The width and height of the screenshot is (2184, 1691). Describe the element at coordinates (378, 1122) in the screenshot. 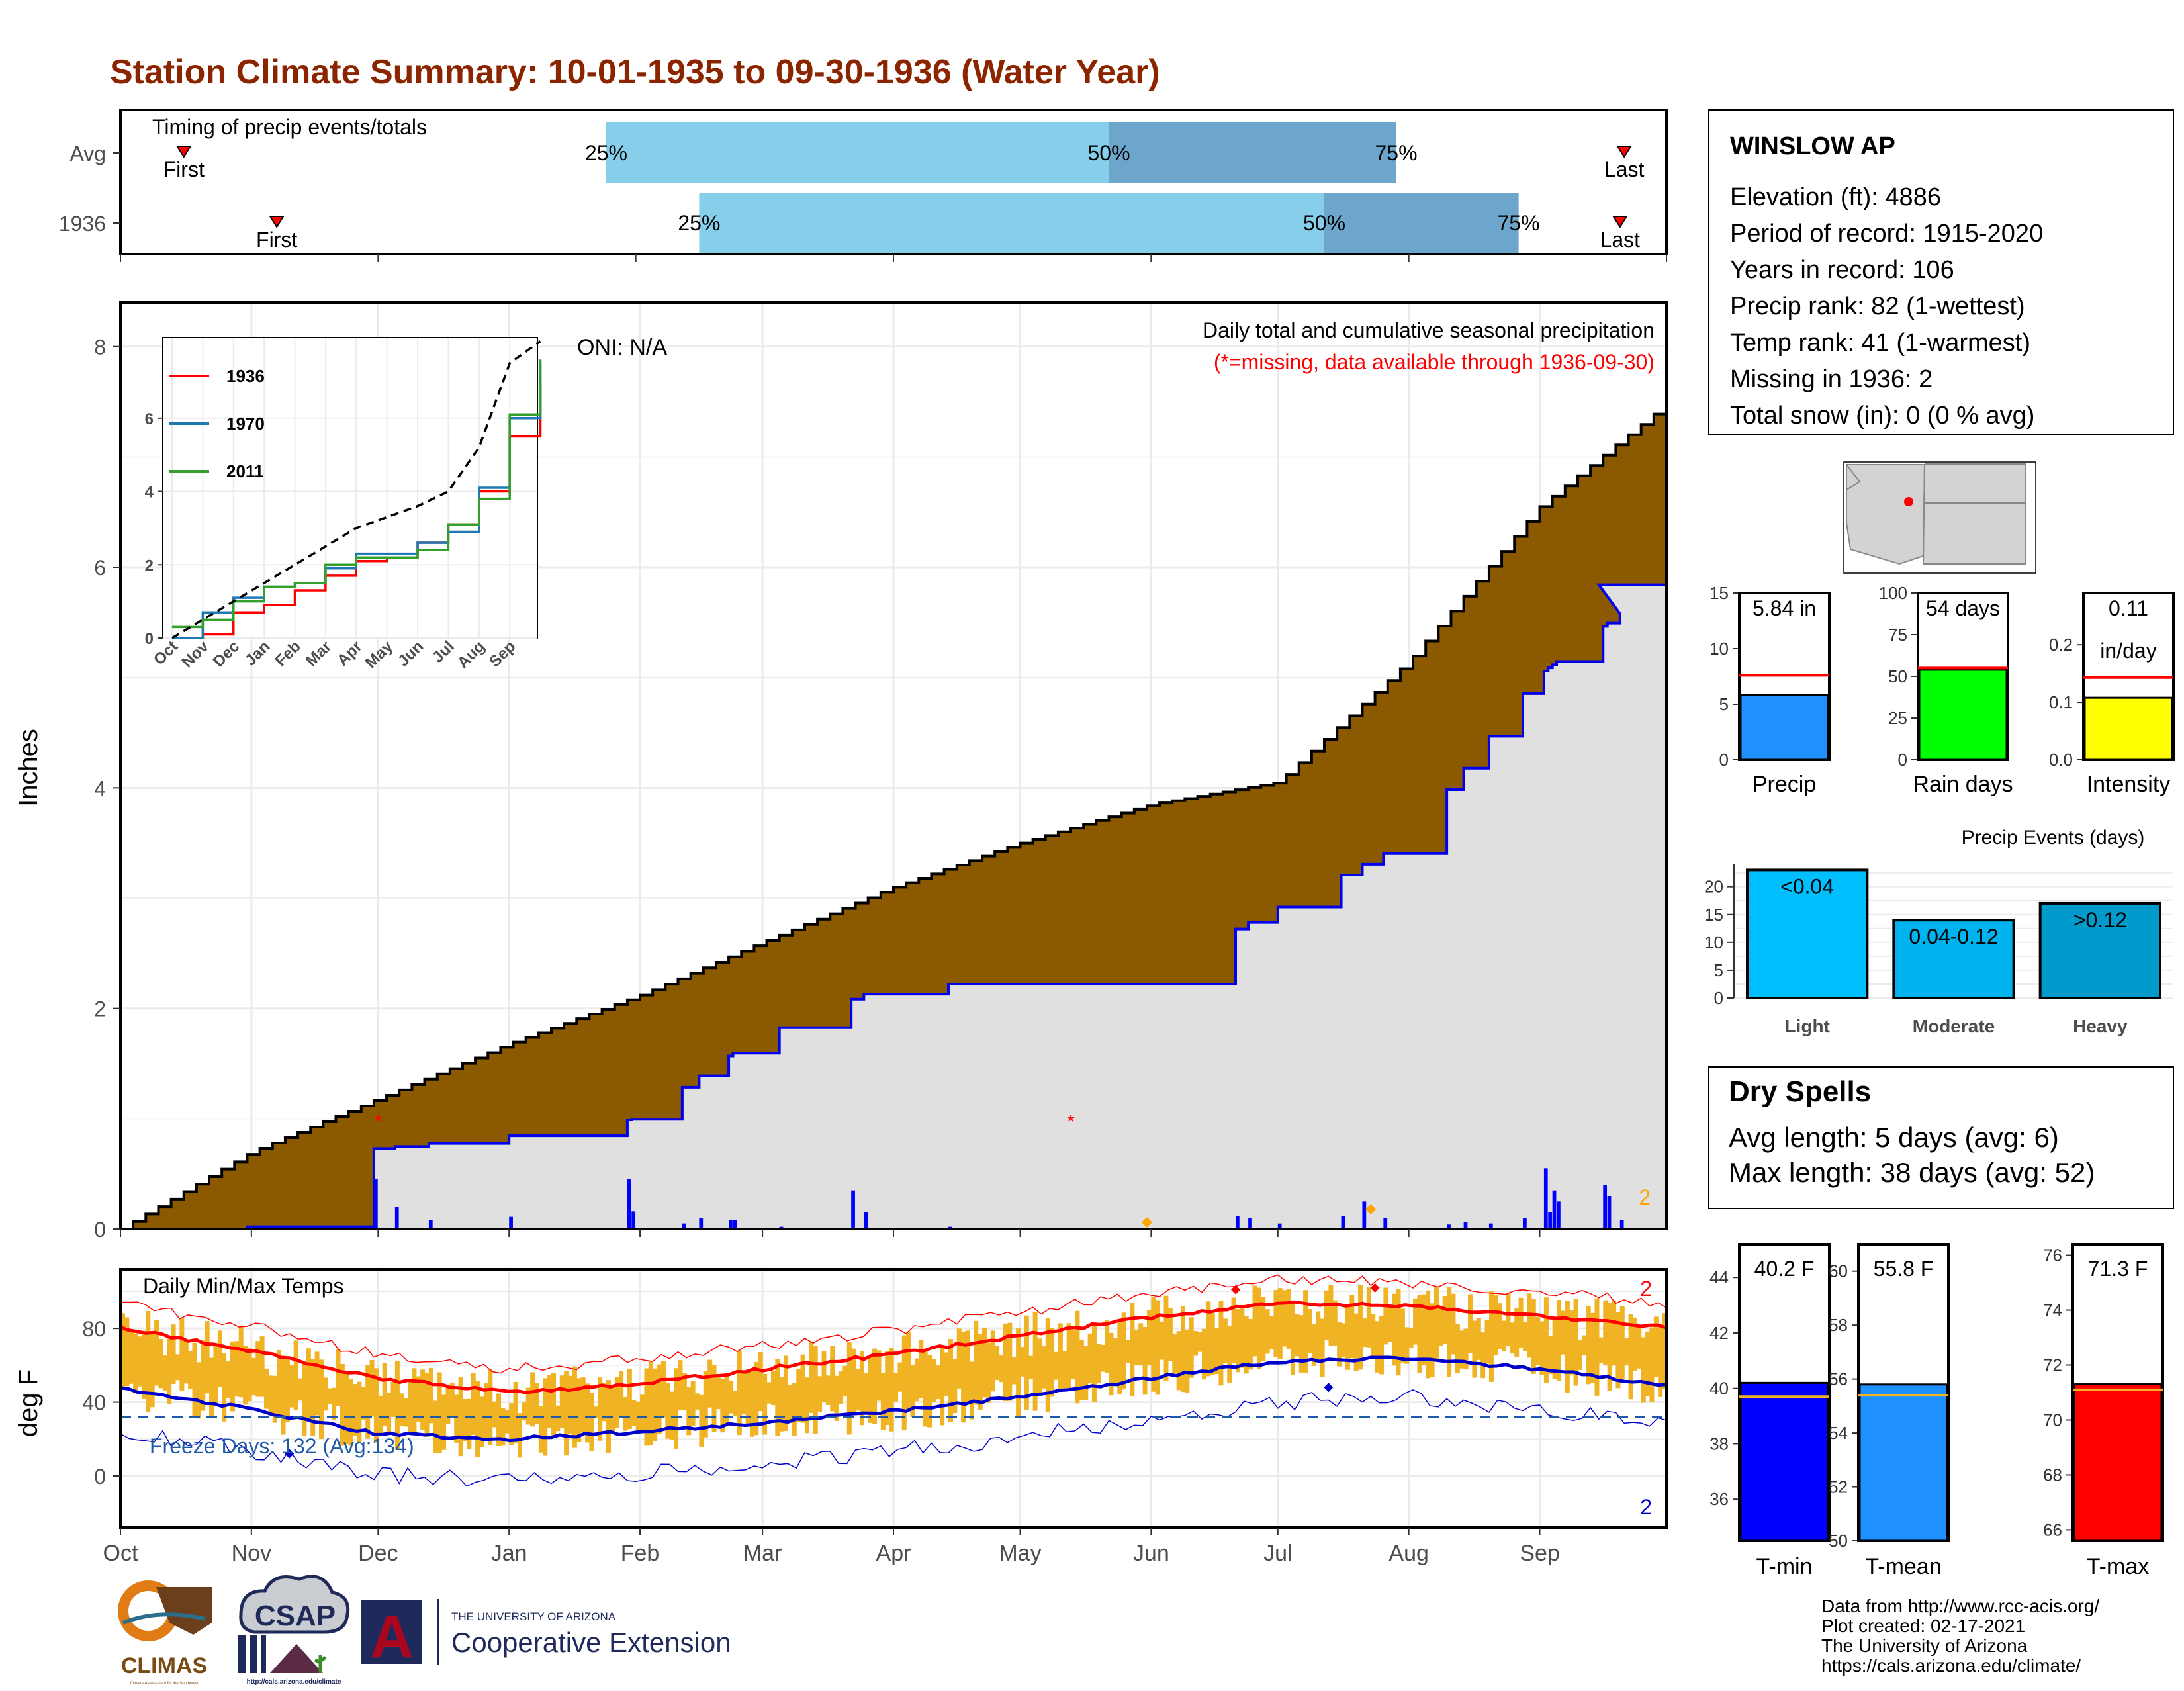

I see `missing-marker: *` at that location.